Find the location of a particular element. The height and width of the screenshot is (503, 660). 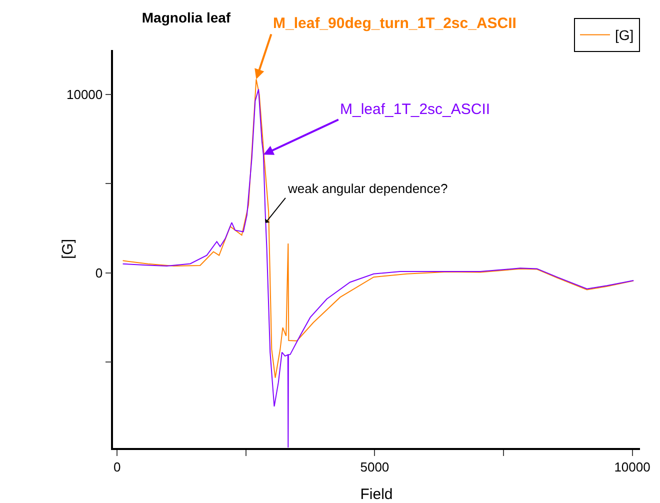

annotation: M_leaf_90deg_turn_1T_2sc_ASCII is located at coordinates (394, 23).